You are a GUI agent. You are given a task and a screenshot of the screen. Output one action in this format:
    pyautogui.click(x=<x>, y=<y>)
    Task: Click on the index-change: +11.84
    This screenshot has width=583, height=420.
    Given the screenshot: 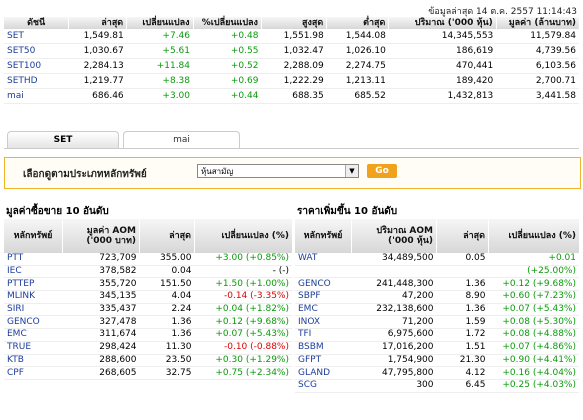 What is the action you would take?
    pyautogui.click(x=160, y=66)
    